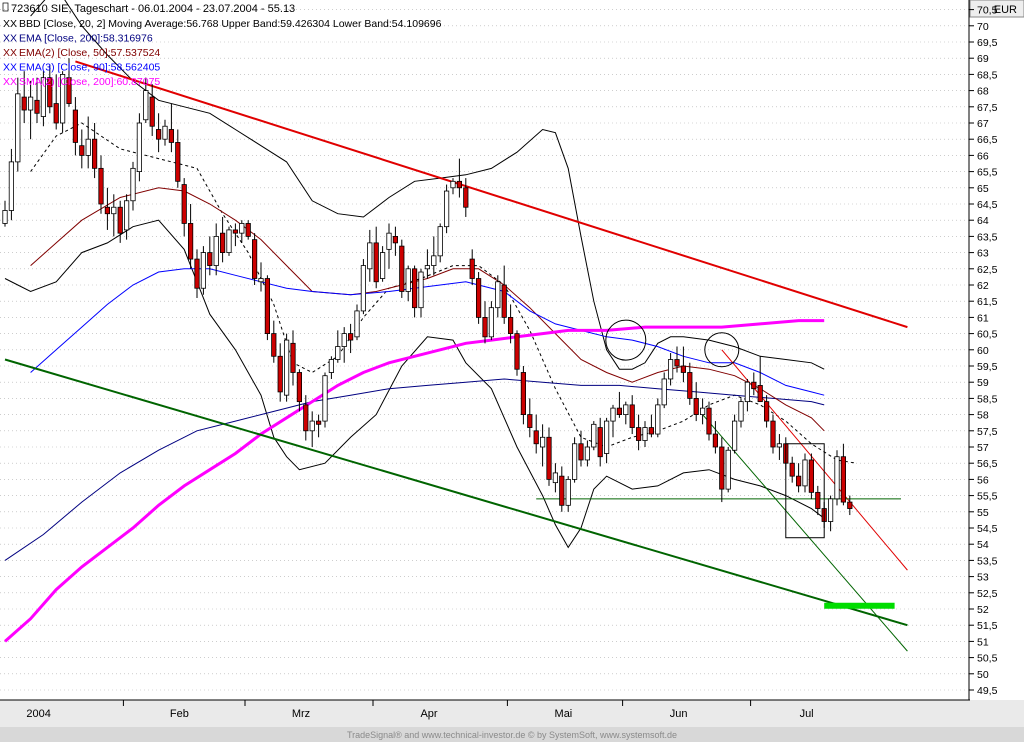  Describe the element at coordinates (987, 432) in the screenshot. I see `y-tick-label: 57,5` at that location.